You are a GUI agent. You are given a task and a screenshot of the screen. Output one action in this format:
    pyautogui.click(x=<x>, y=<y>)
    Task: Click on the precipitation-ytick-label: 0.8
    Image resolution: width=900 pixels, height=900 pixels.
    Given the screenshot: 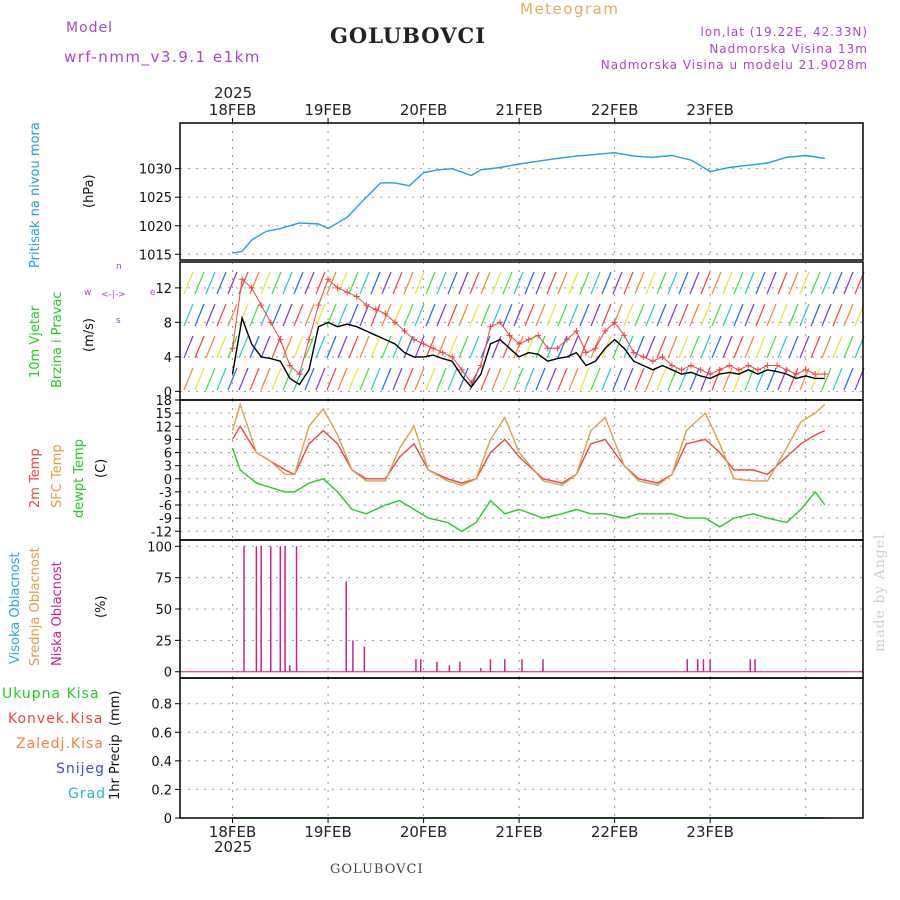 What is the action you would take?
    pyautogui.click(x=161, y=705)
    